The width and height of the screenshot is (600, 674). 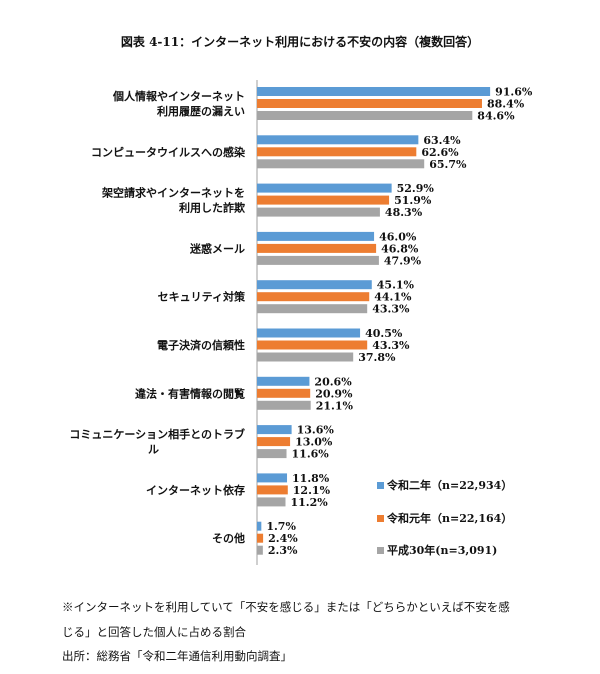 What do you see at coordinates (157, 434) in the screenshot?
I see `category-label: コミュニケーション相手とのトラブ` at bounding box center [157, 434].